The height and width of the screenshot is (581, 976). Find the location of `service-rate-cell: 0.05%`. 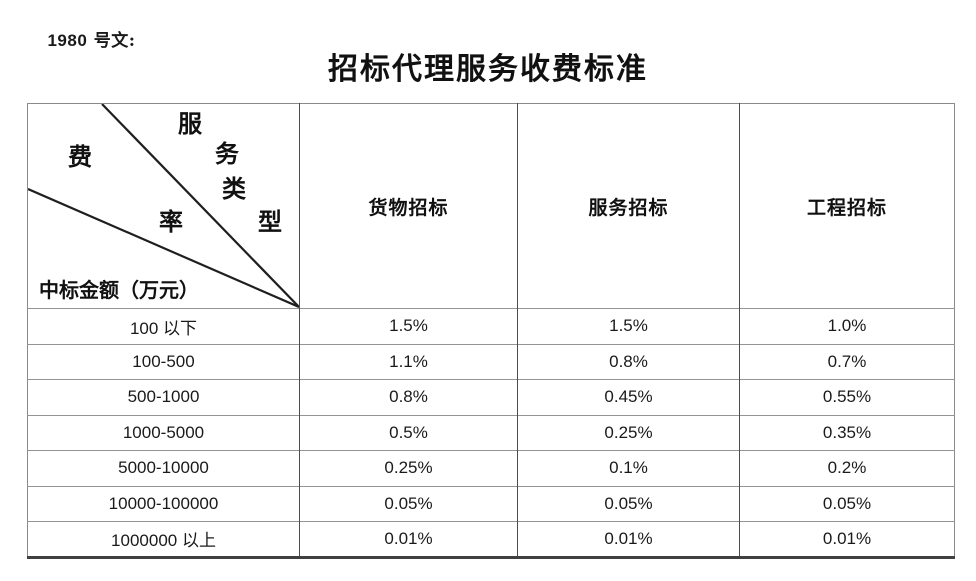

service-rate-cell: 0.05% is located at coordinates (628, 503).